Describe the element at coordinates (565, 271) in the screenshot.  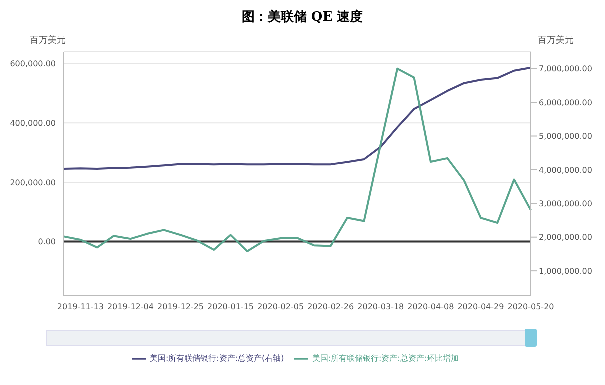
I see `y2-tick-label: 1,000,000.00` at that location.